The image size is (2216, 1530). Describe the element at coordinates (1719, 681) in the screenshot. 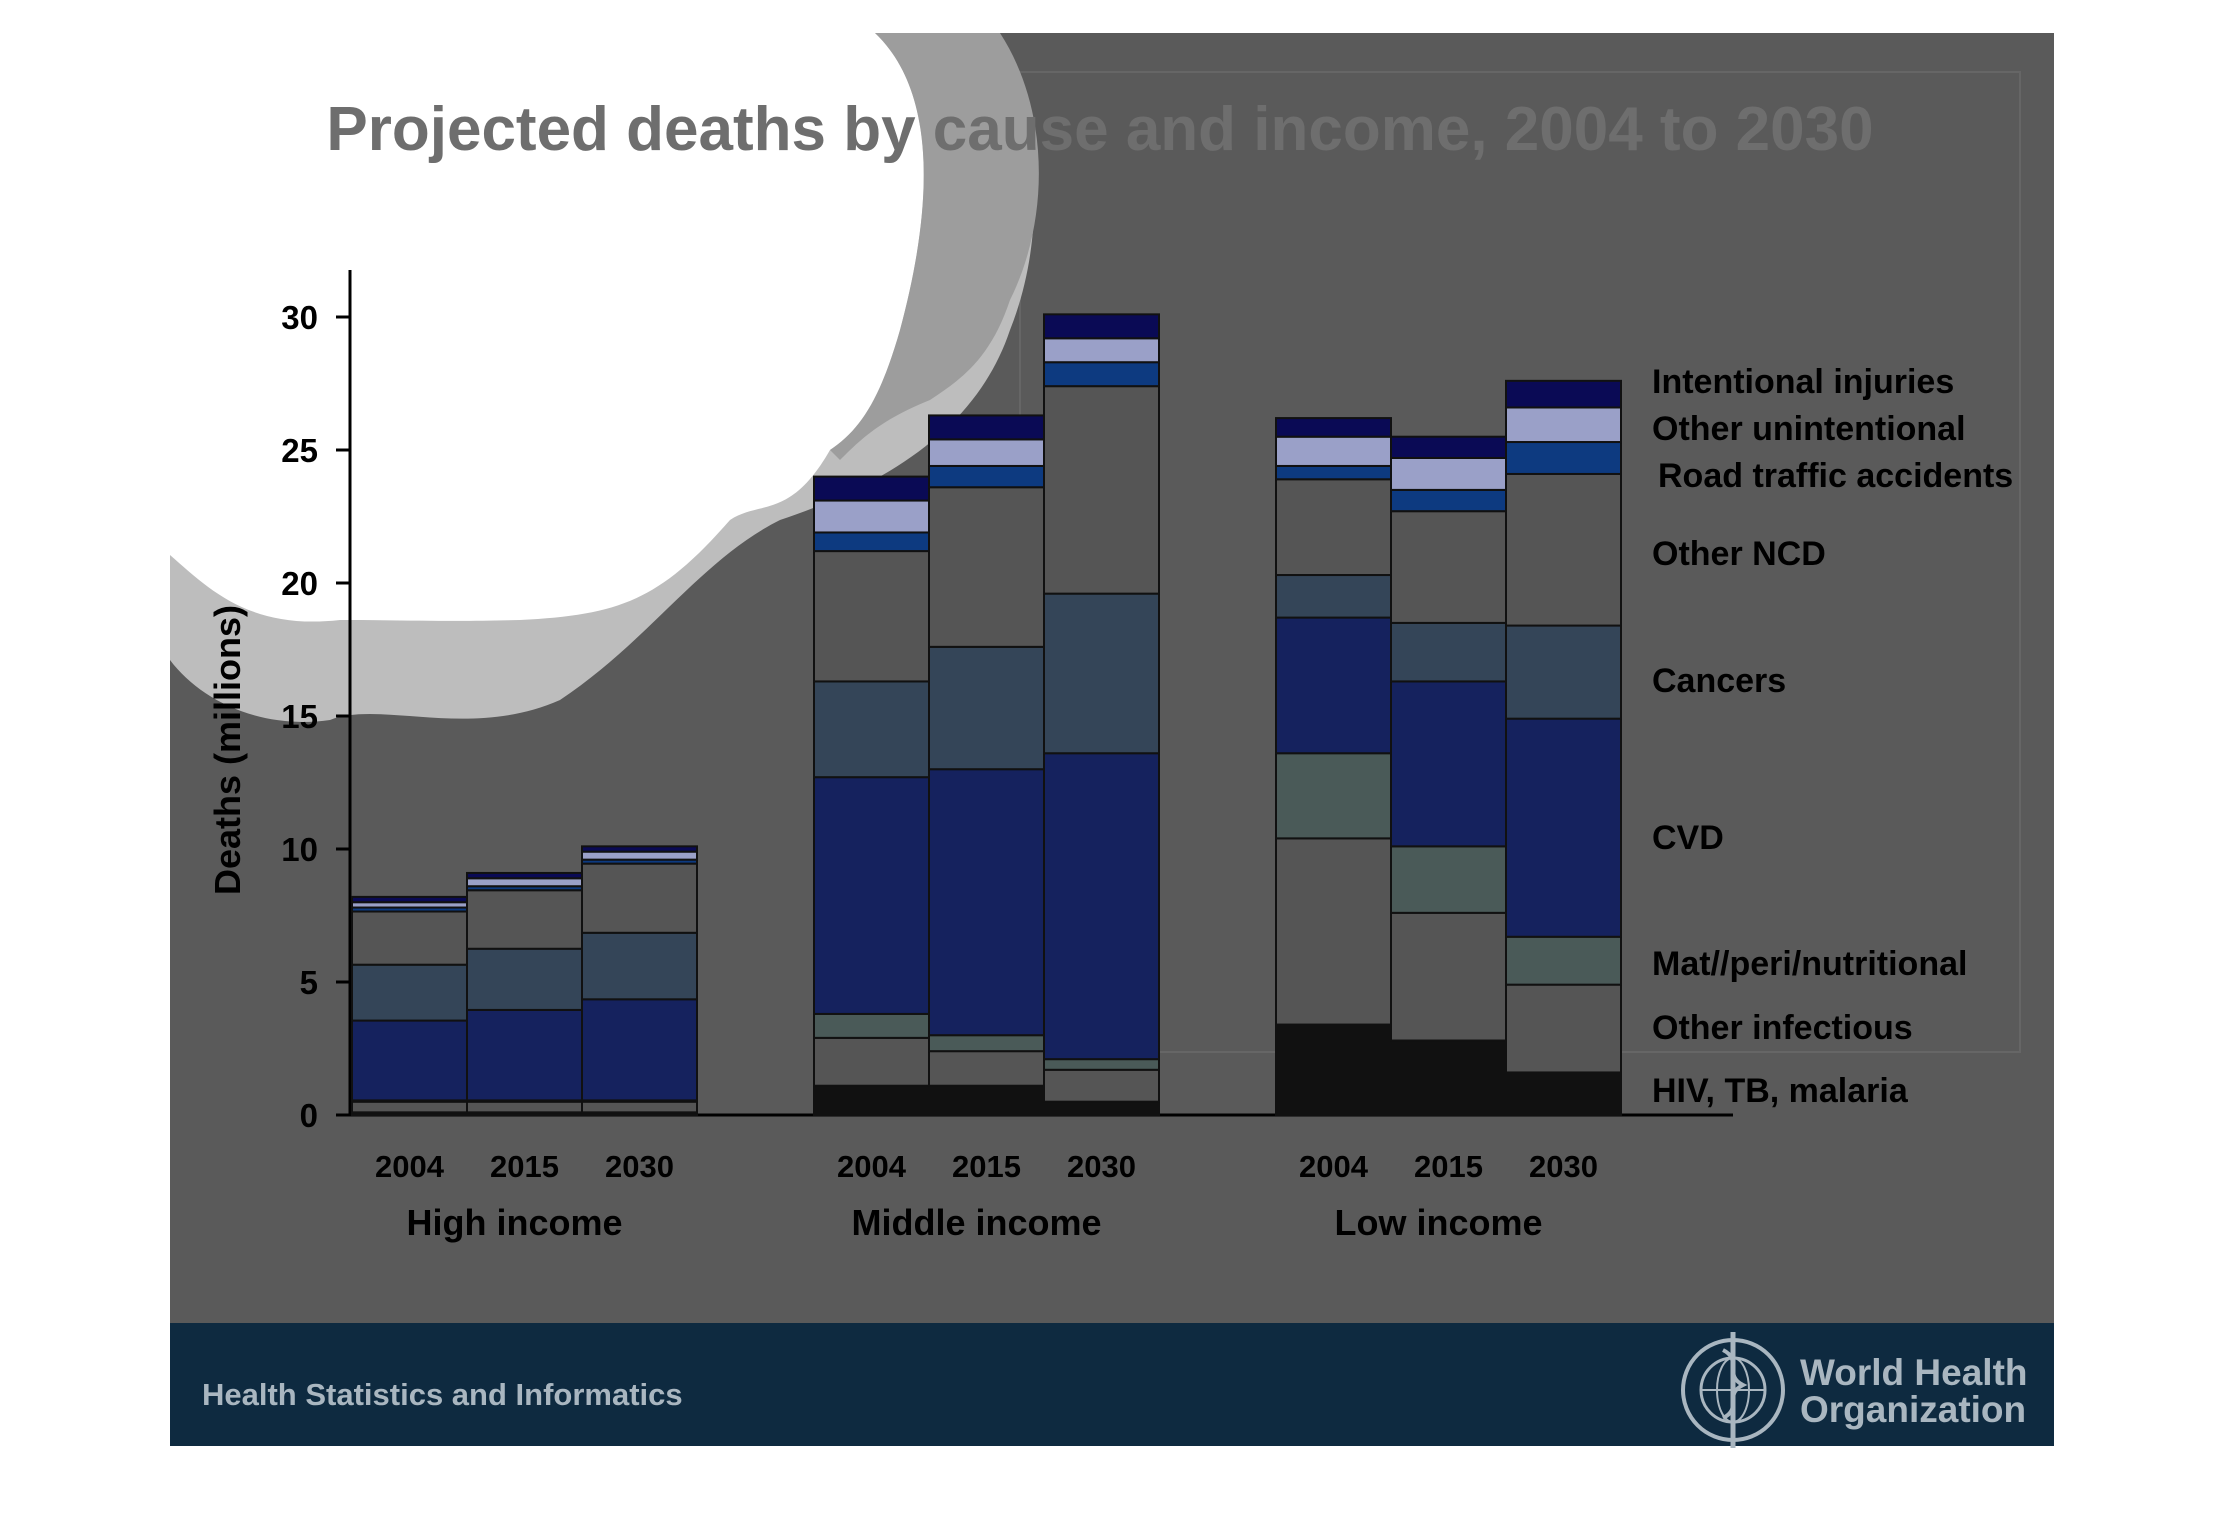

I see `legend-label: Cancers` at that location.